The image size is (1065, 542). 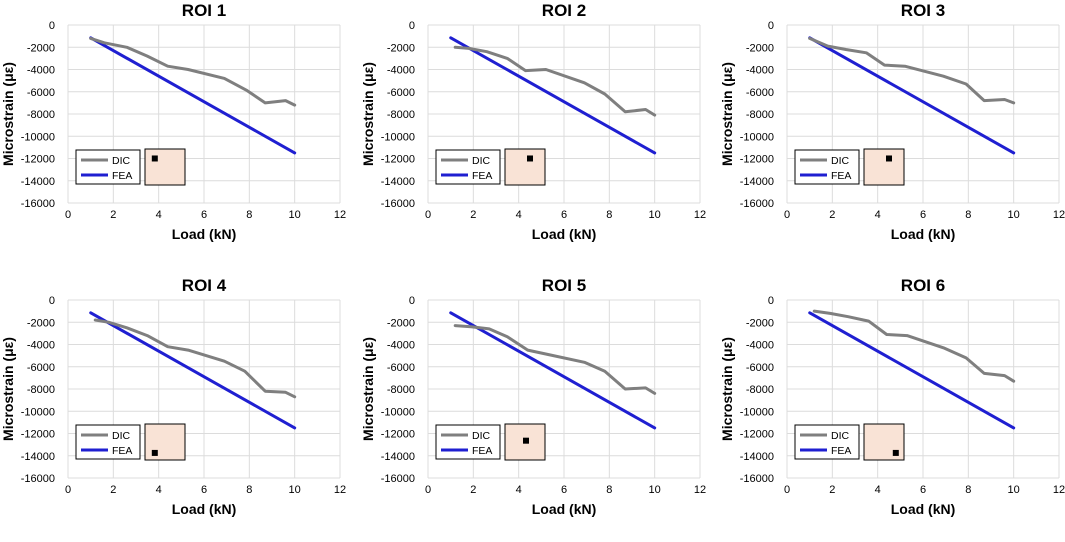 What do you see at coordinates (204, 10) in the screenshot?
I see `chart-title: ROI 1` at bounding box center [204, 10].